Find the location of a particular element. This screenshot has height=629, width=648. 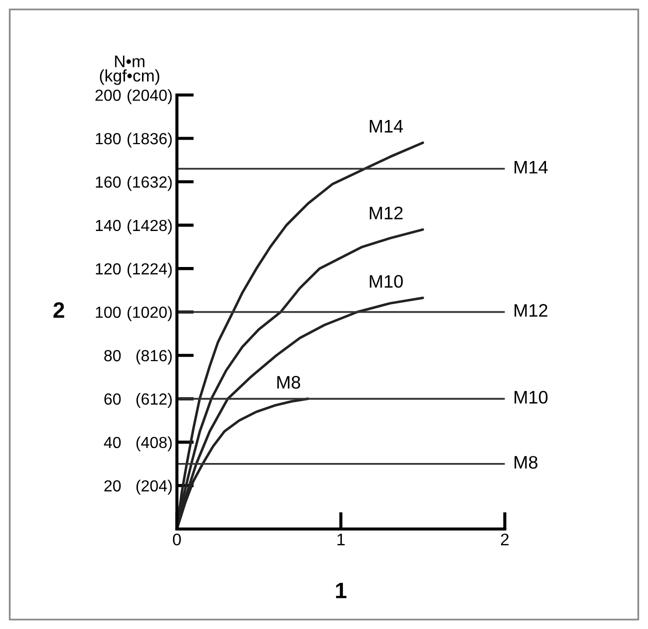

ref-line-label: M8 is located at coordinates (526, 462).